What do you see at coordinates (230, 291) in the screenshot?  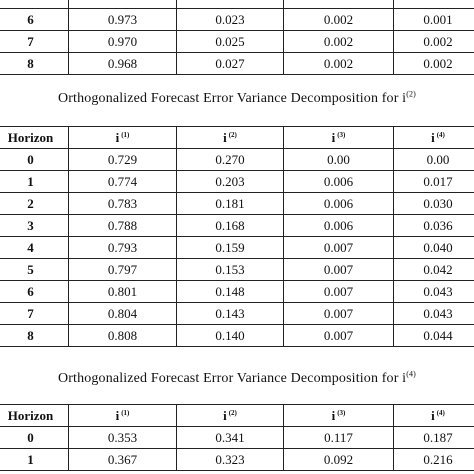 I see `value-cell-i2: 0.148` at bounding box center [230, 291].